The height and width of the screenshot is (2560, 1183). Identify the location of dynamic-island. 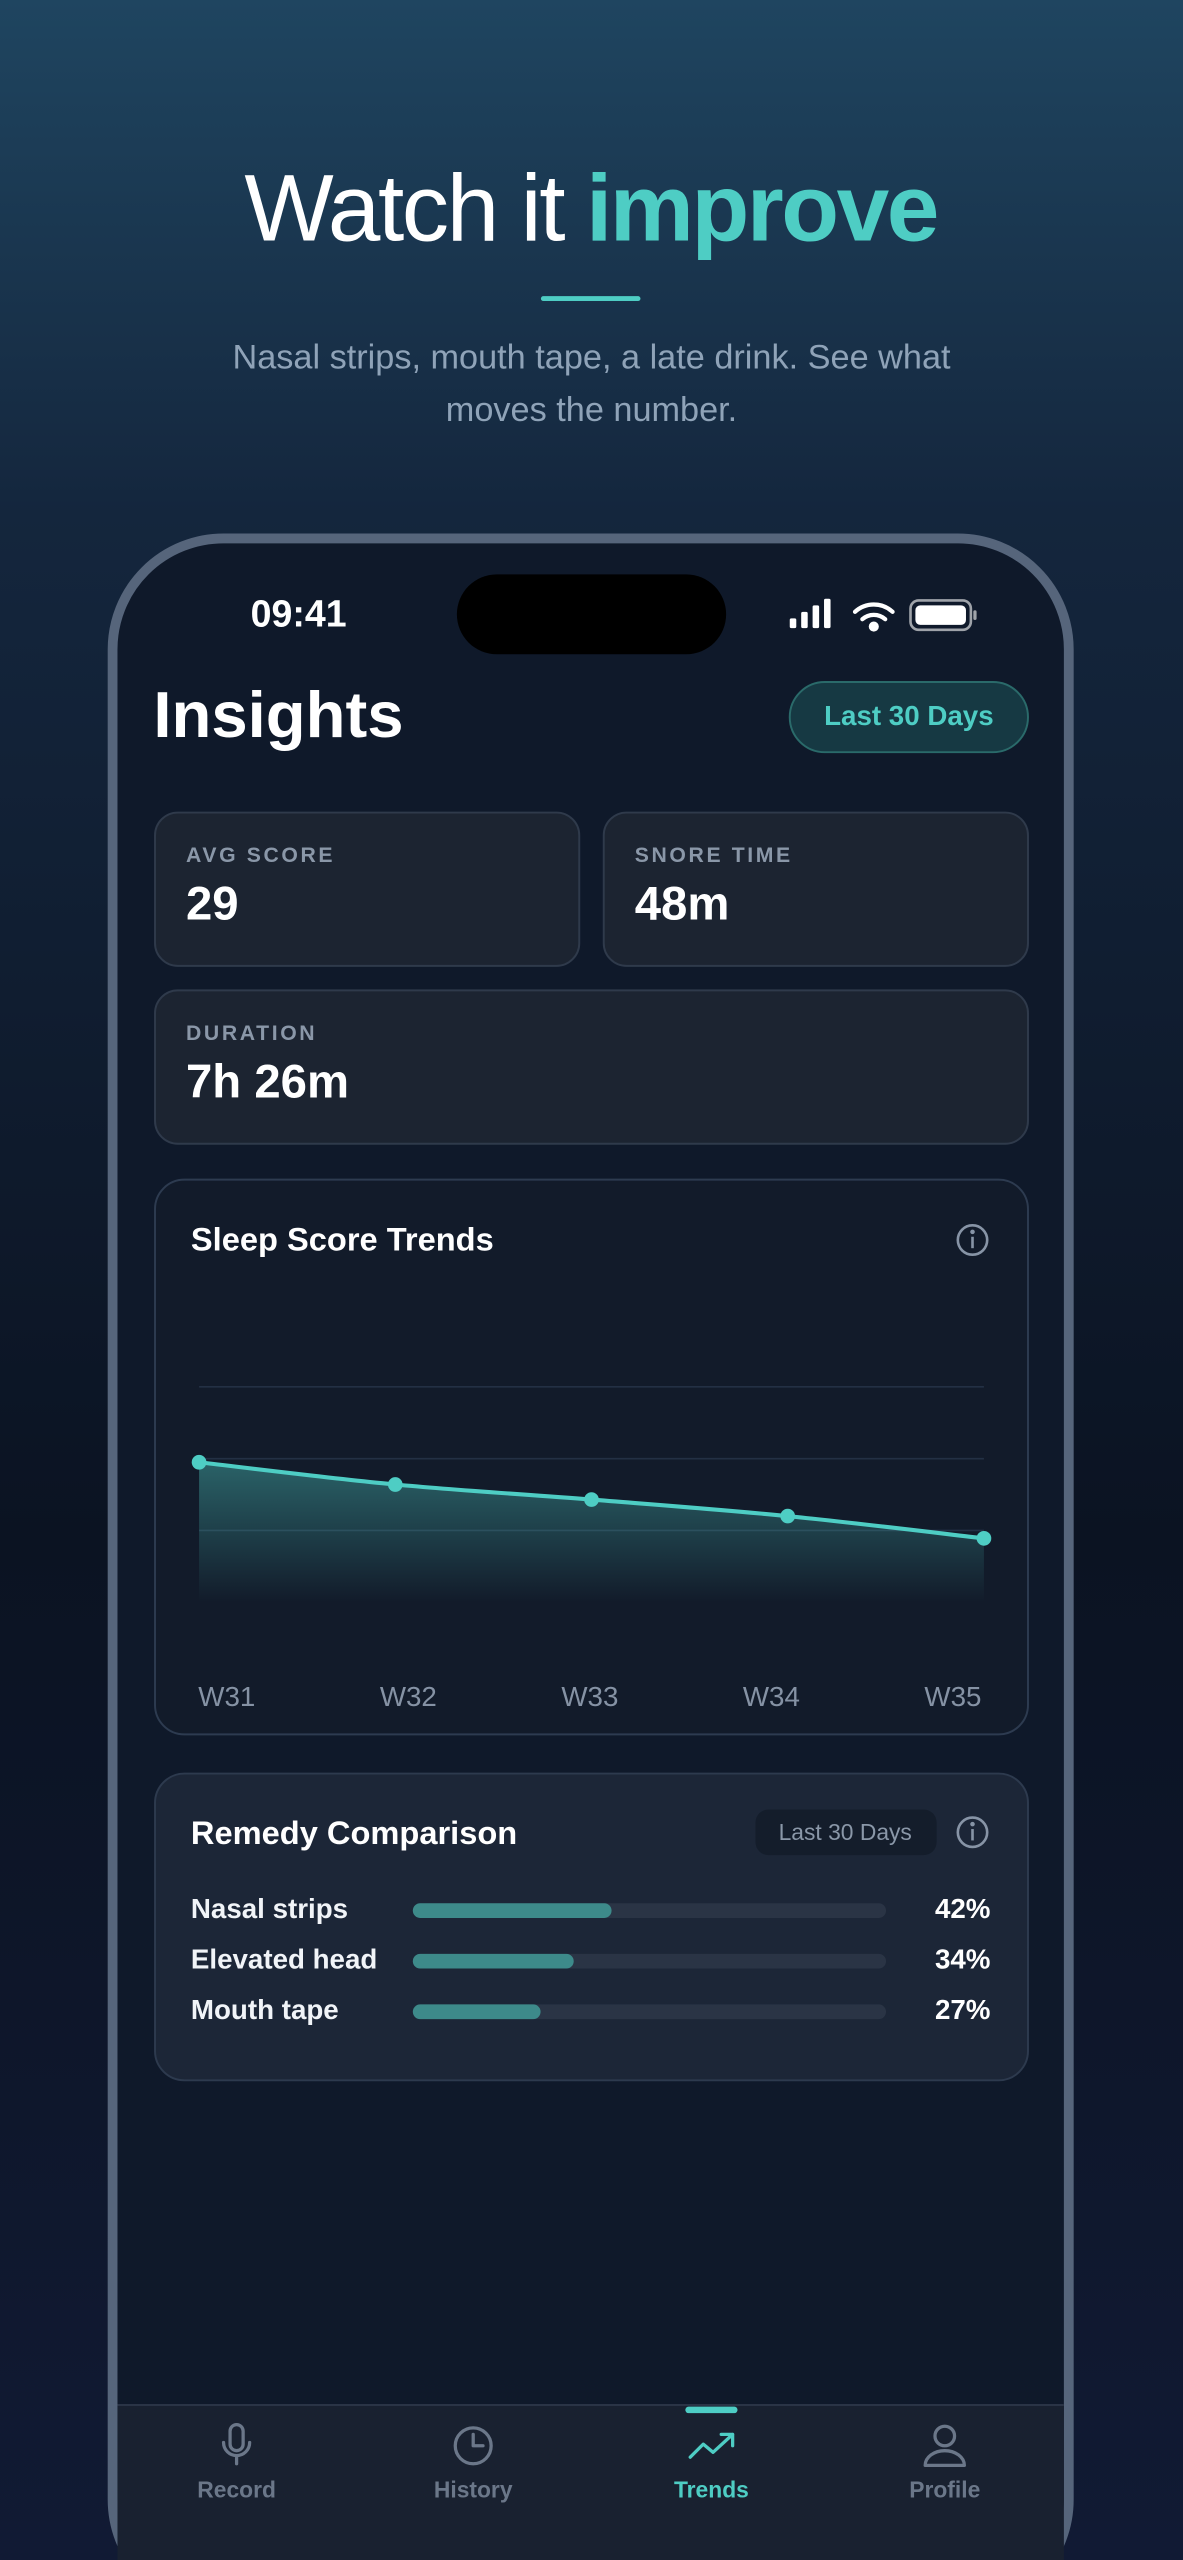
(591, 614).